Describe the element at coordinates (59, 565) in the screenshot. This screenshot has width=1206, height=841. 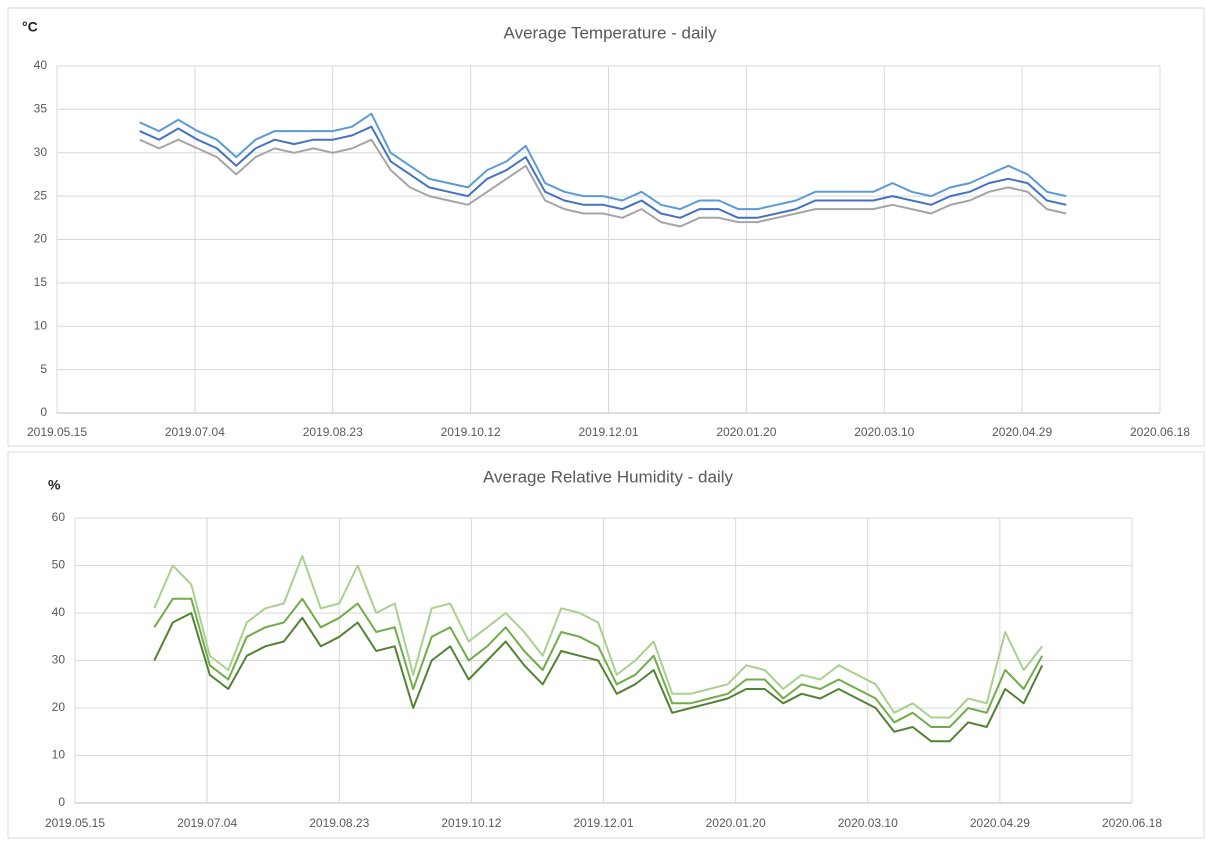
I see `y-tick-label: 50` at that location.